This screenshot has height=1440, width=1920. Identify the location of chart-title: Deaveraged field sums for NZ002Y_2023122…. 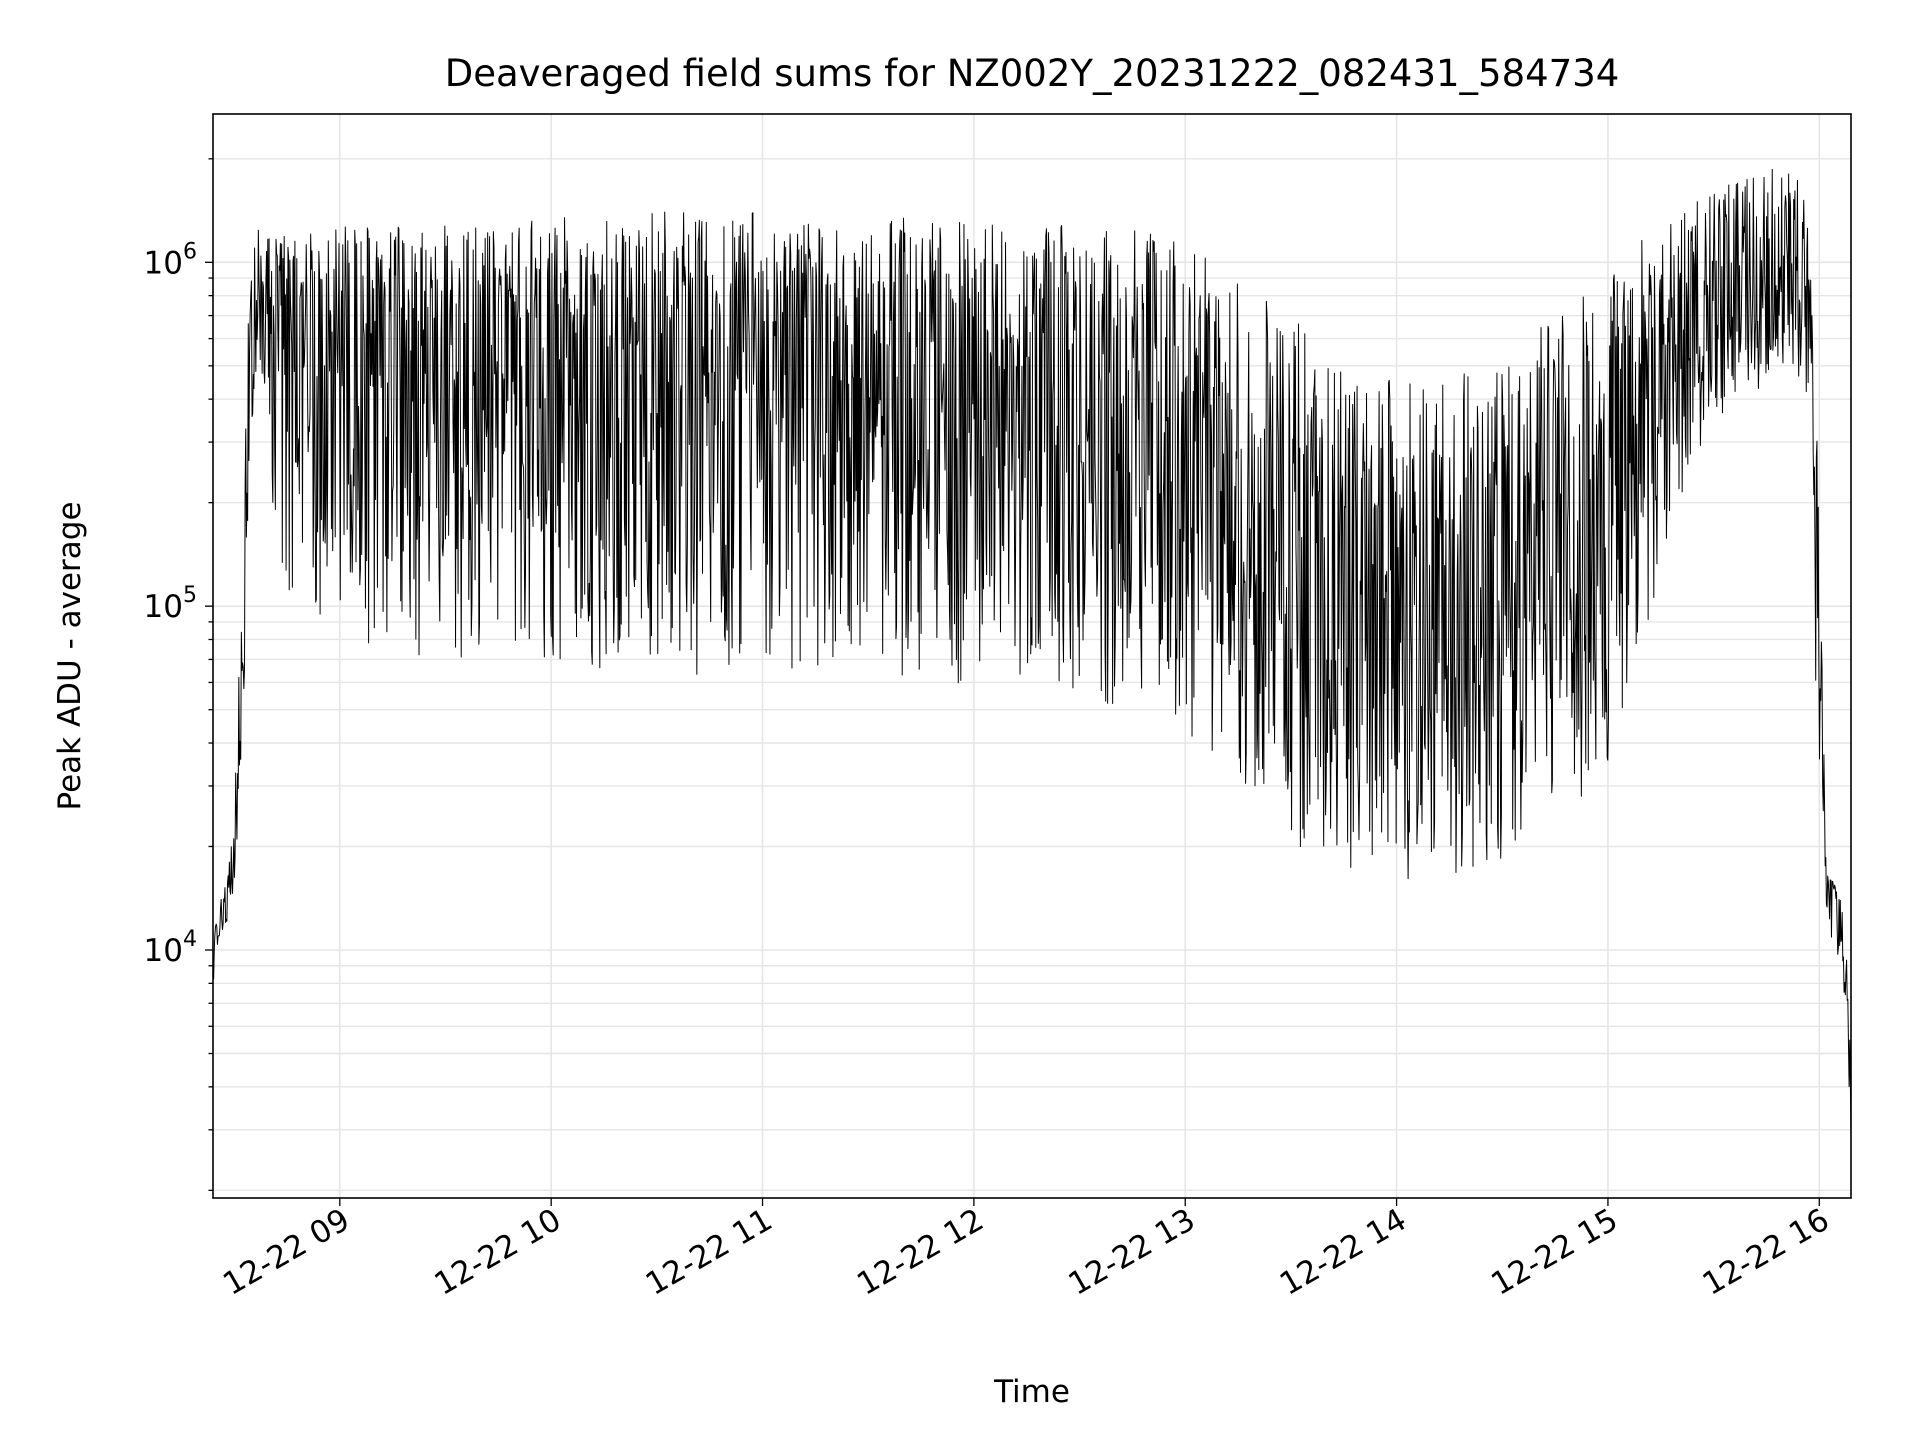
(1032, 73).